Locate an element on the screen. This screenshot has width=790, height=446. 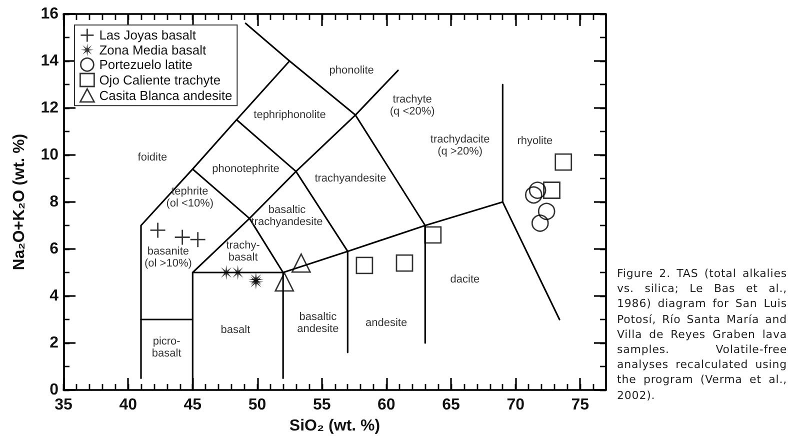
annotation: trachyandesite is located at coordinates (350, 178).